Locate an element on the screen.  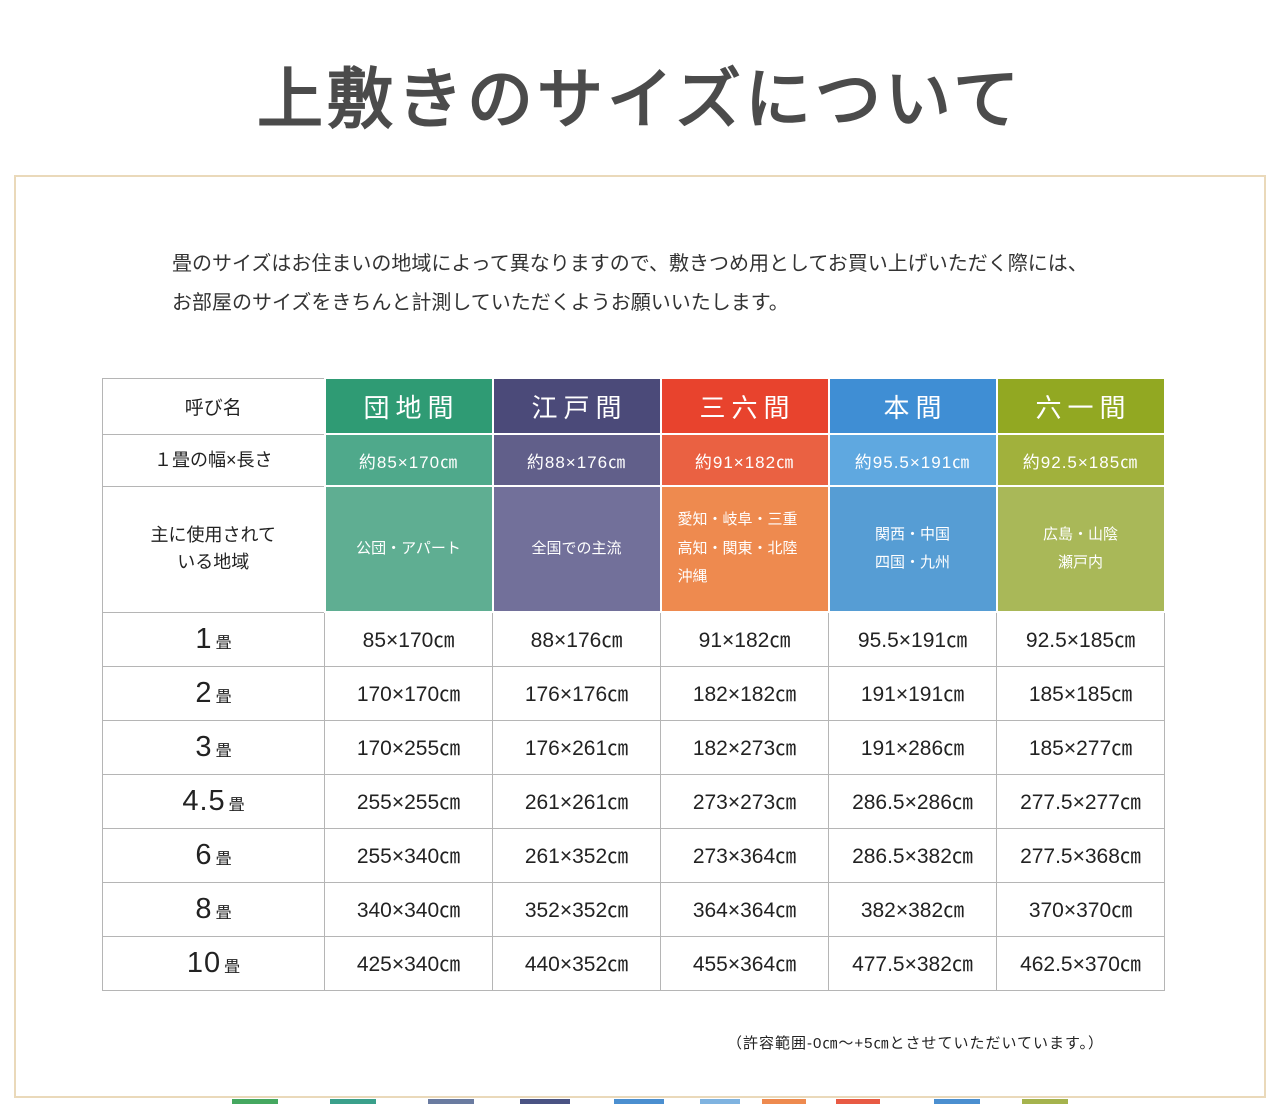
region-line: 瀬戸内 is located at coordinates (1080, 562).